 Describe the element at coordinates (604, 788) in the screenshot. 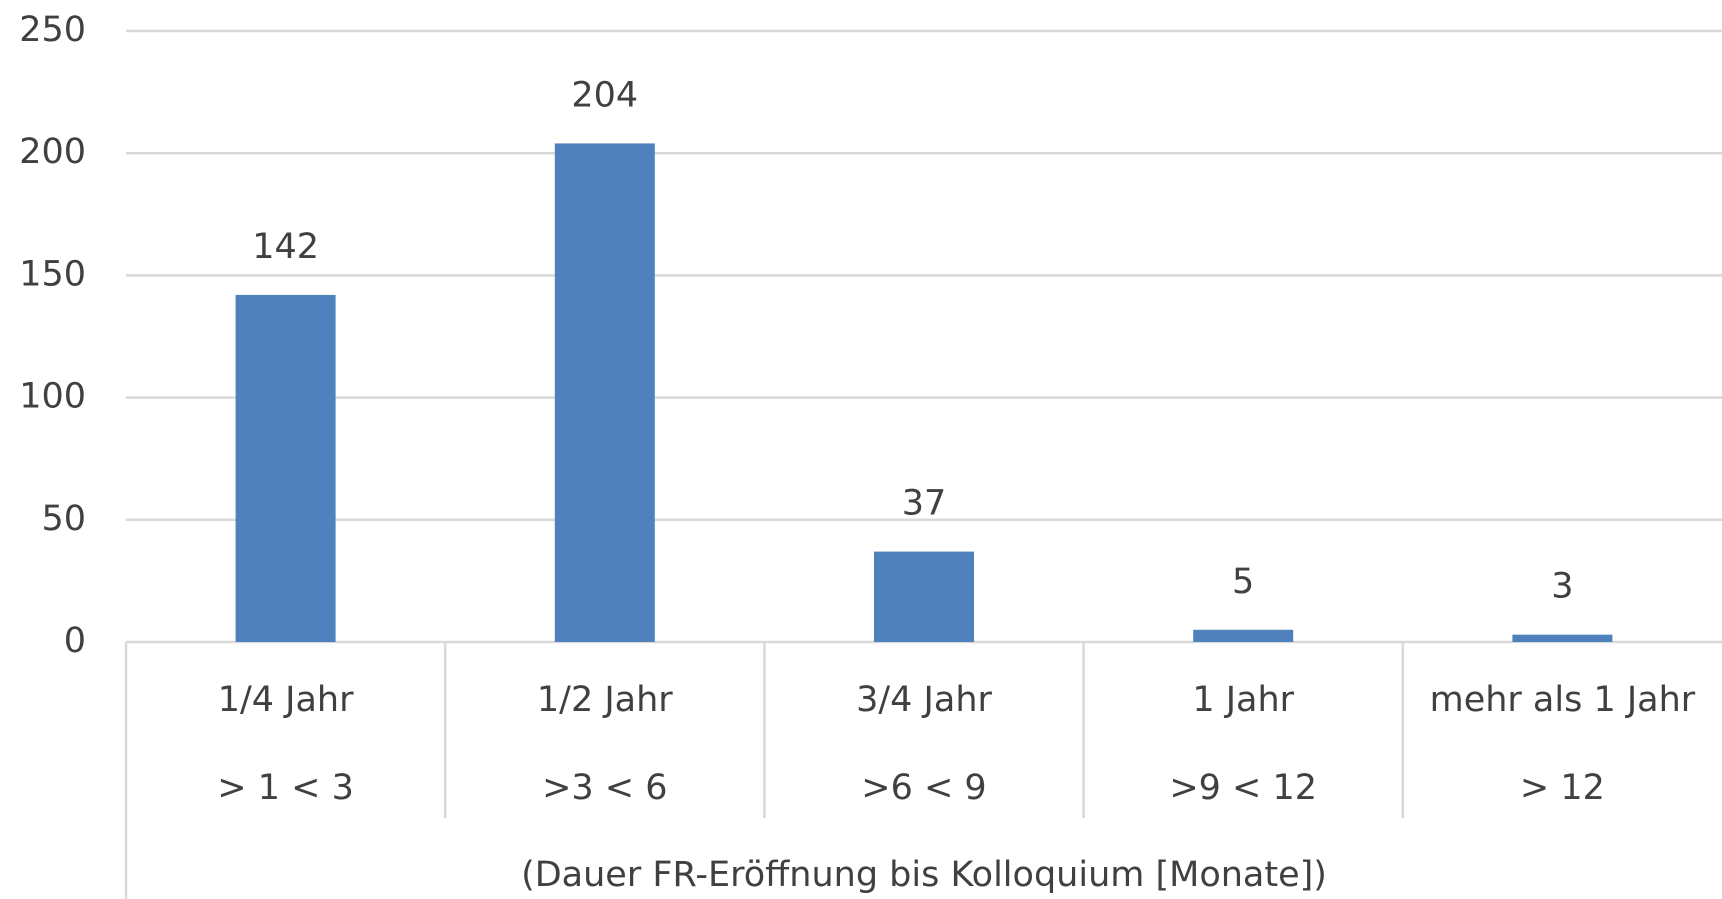

I see `x-subcategory-label: >3 < 6` at that location.